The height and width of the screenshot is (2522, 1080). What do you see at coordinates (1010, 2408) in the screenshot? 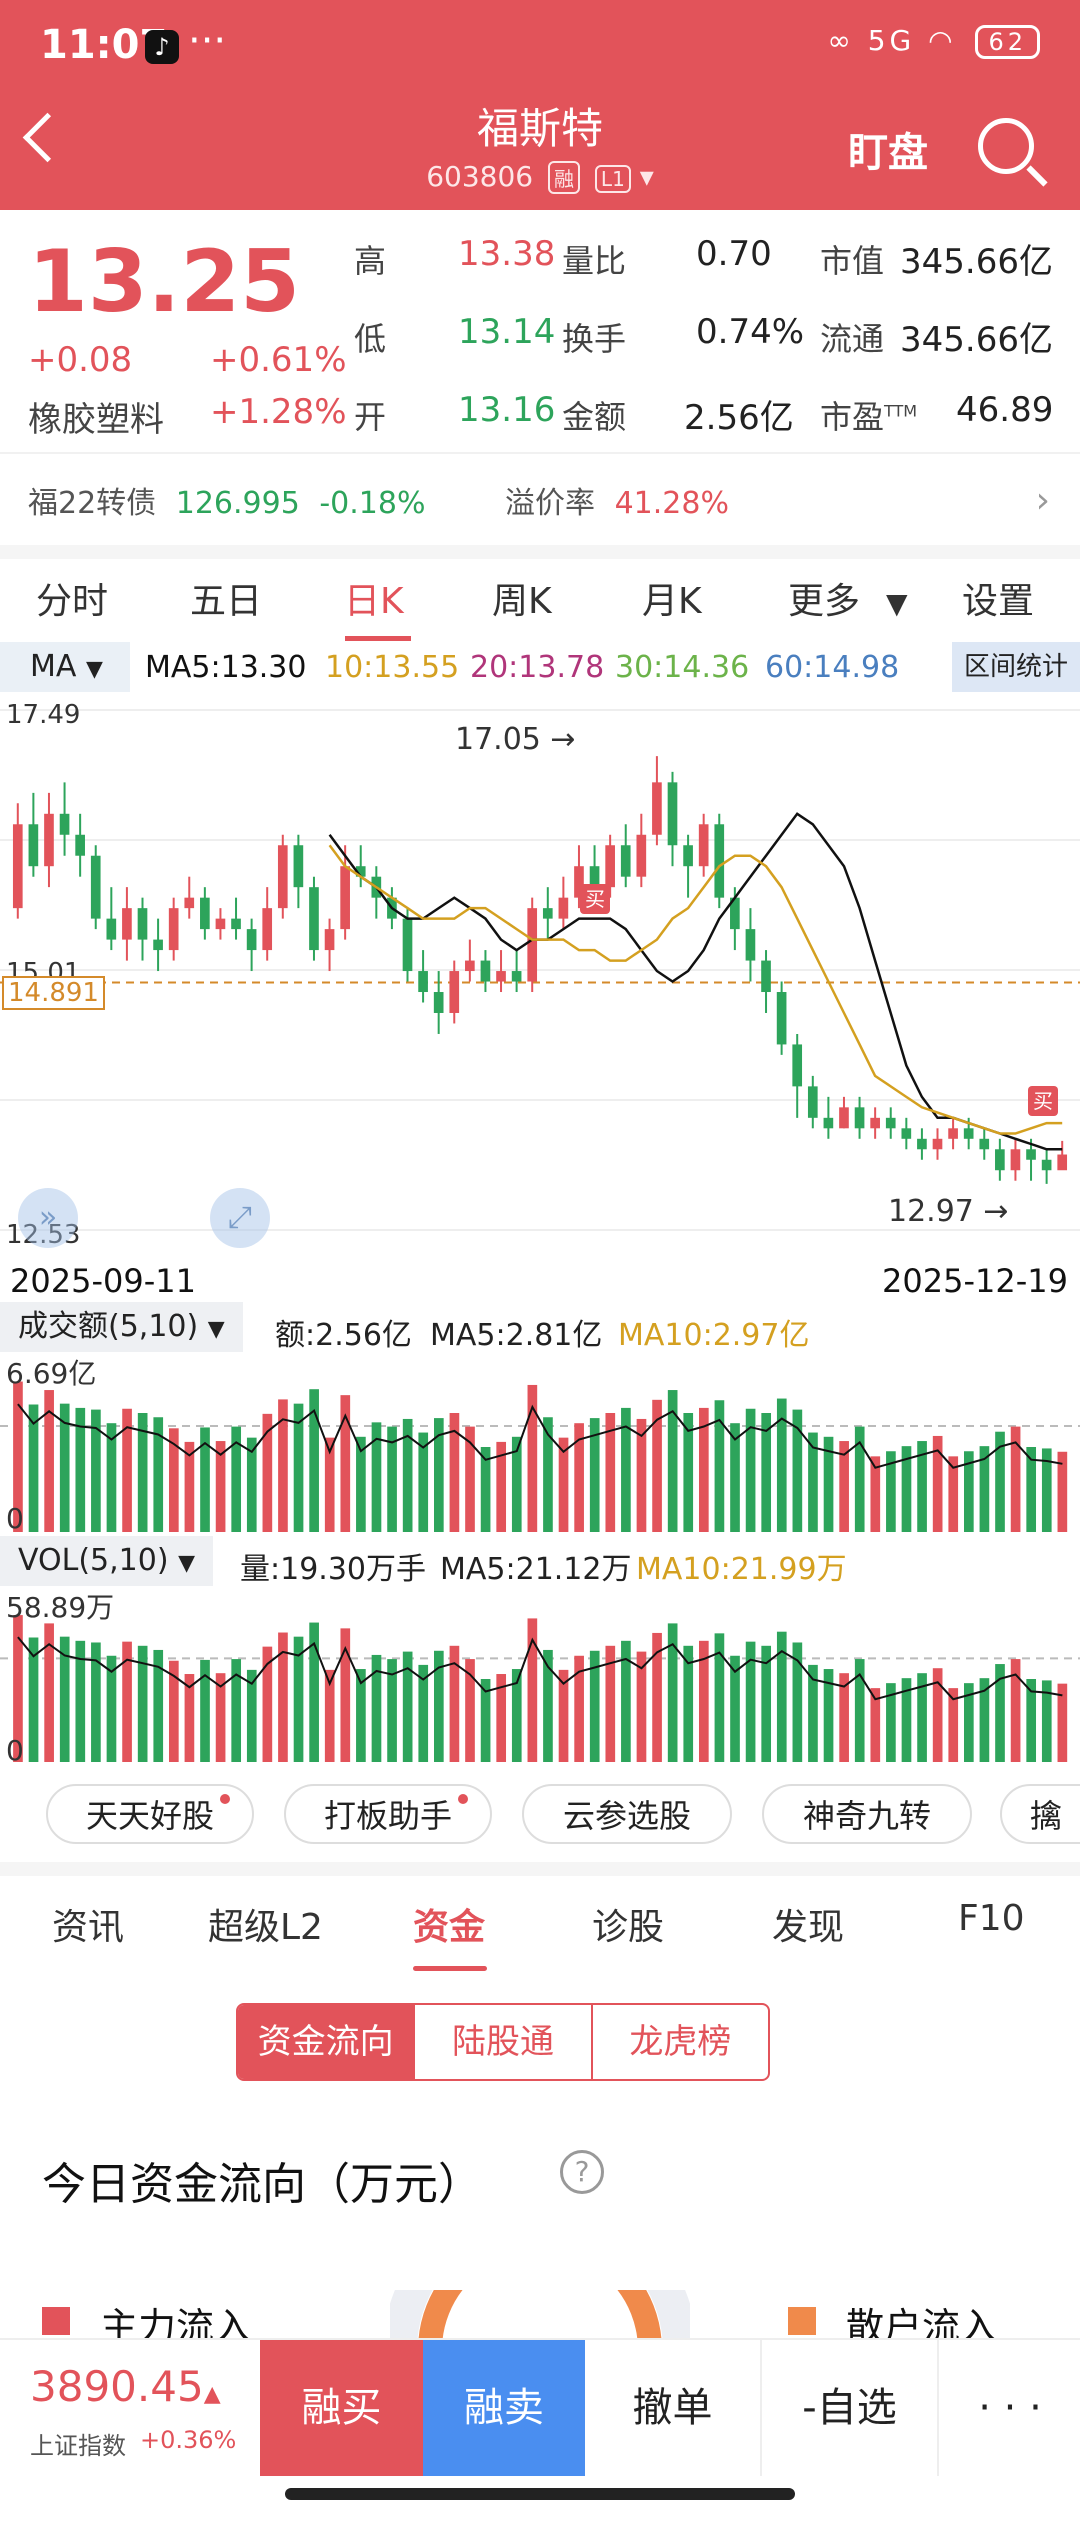
I see `more-dots-icon: · · ·` at bounding box center [1010, 2408].